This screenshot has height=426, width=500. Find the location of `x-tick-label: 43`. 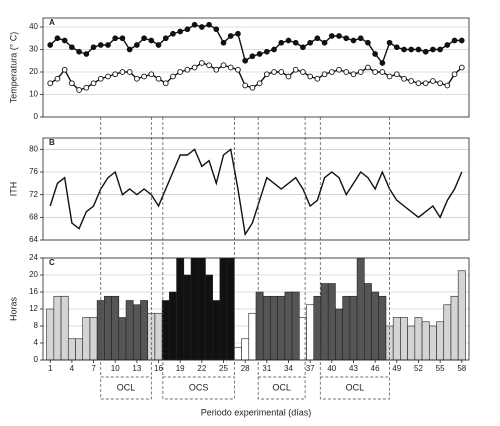

x-tick-label: 43 is located at coordinates (353, 368).